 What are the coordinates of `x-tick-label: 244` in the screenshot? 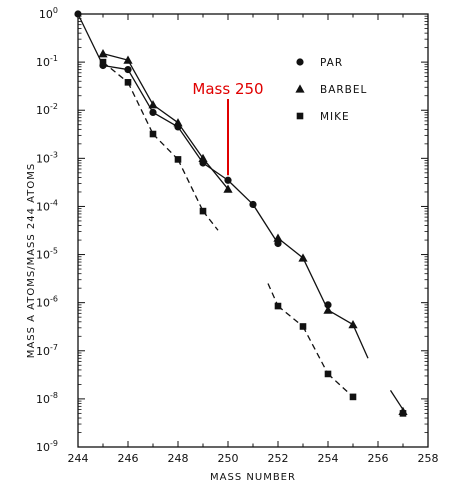 It's located at (78, 458).